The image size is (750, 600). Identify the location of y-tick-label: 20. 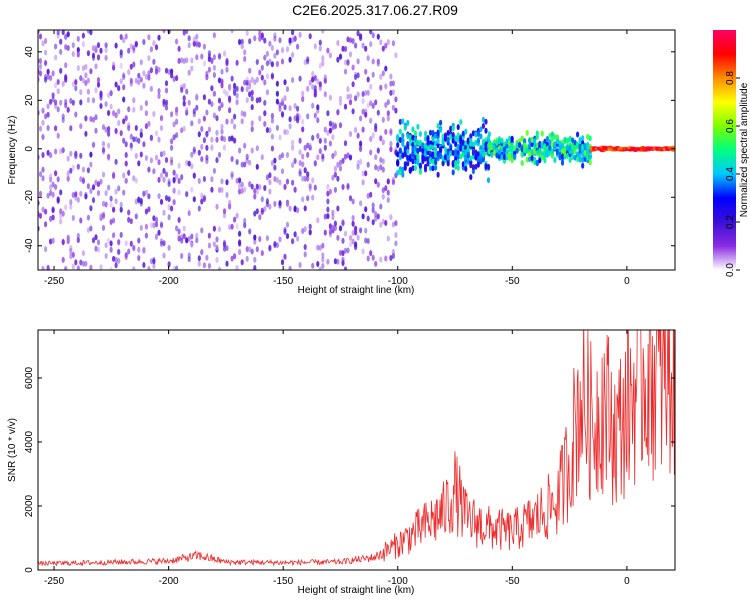
(29, 100).